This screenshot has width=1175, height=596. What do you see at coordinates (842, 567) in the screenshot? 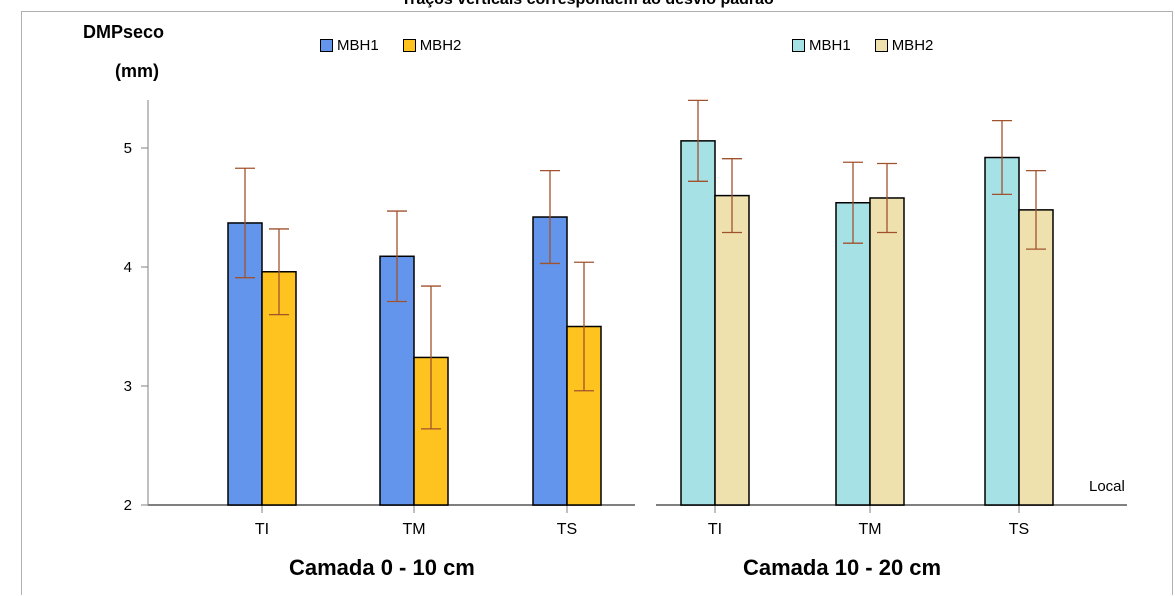
I see `panel-title-right: Camada 10 - 20 cm` at bounding box center [842, 567].